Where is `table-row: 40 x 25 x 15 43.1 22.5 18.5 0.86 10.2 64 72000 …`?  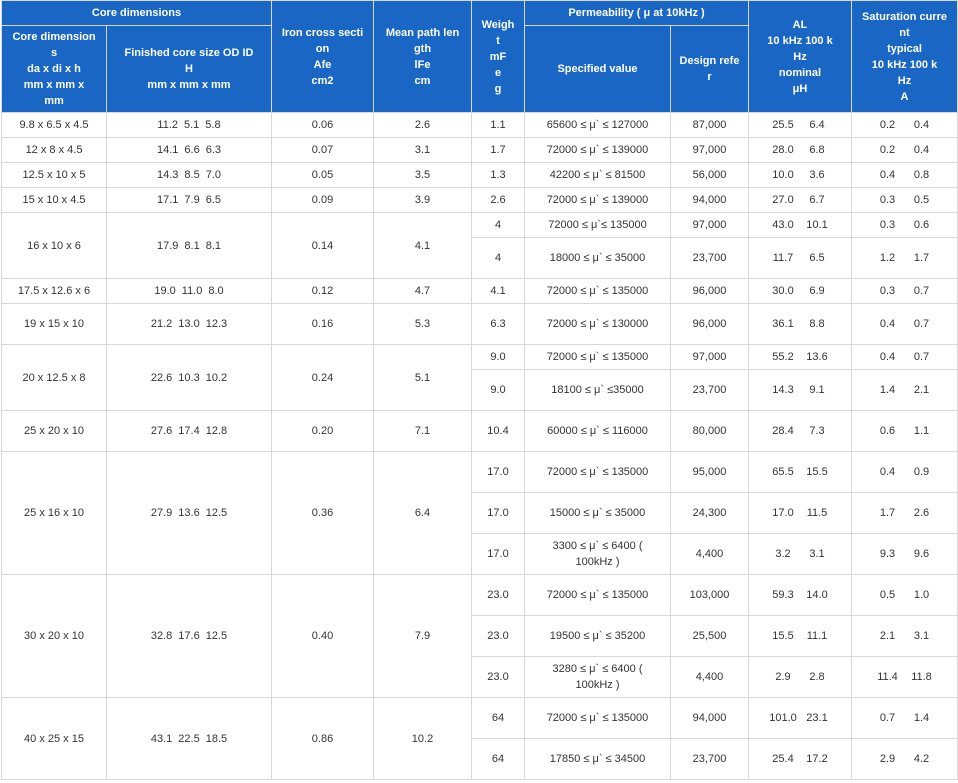
table-row: 40 x 25 x 15 43.1 22.5 18.5 0.86 10.2 64 72000 … is located at coordinates (479, 738).